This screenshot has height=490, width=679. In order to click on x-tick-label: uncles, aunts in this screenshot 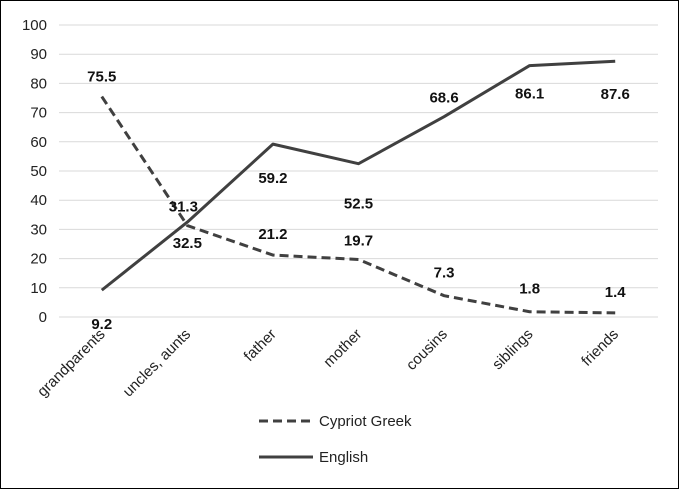, I will do `click(157, 363)`.